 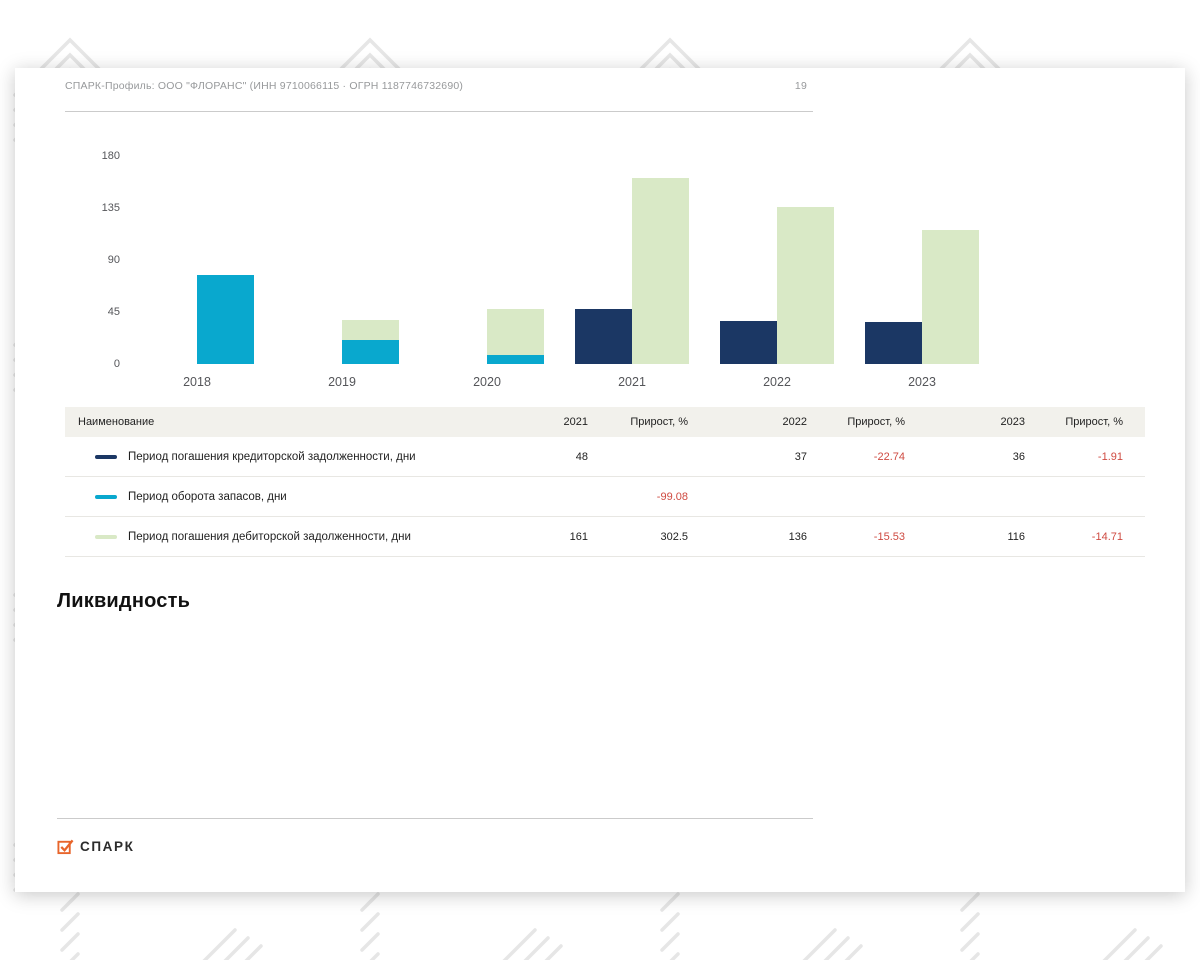 What do you see at coordinates (674, 536) in the screenshot?
I see `growth-2021: 302.5` at bounding box center [674, 536].